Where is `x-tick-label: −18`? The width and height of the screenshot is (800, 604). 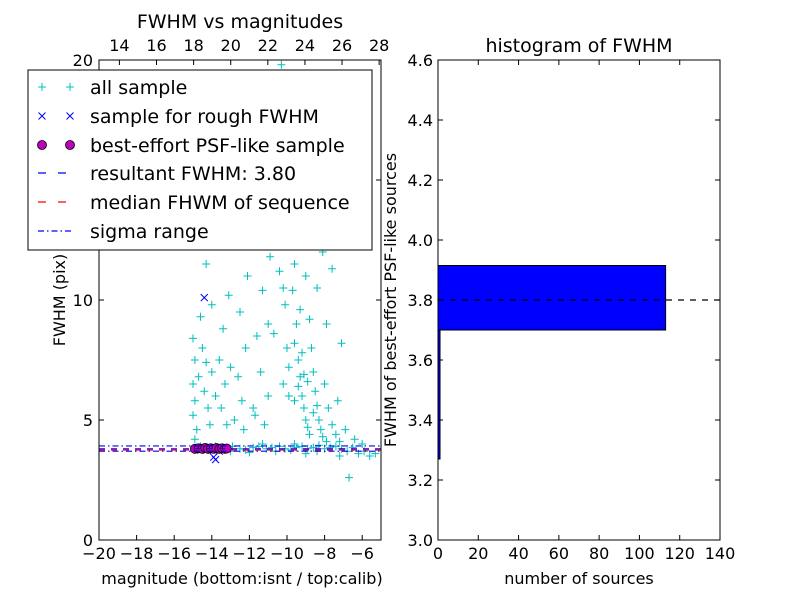 x-tick-label: −18 is located at coordinates (137, 553).